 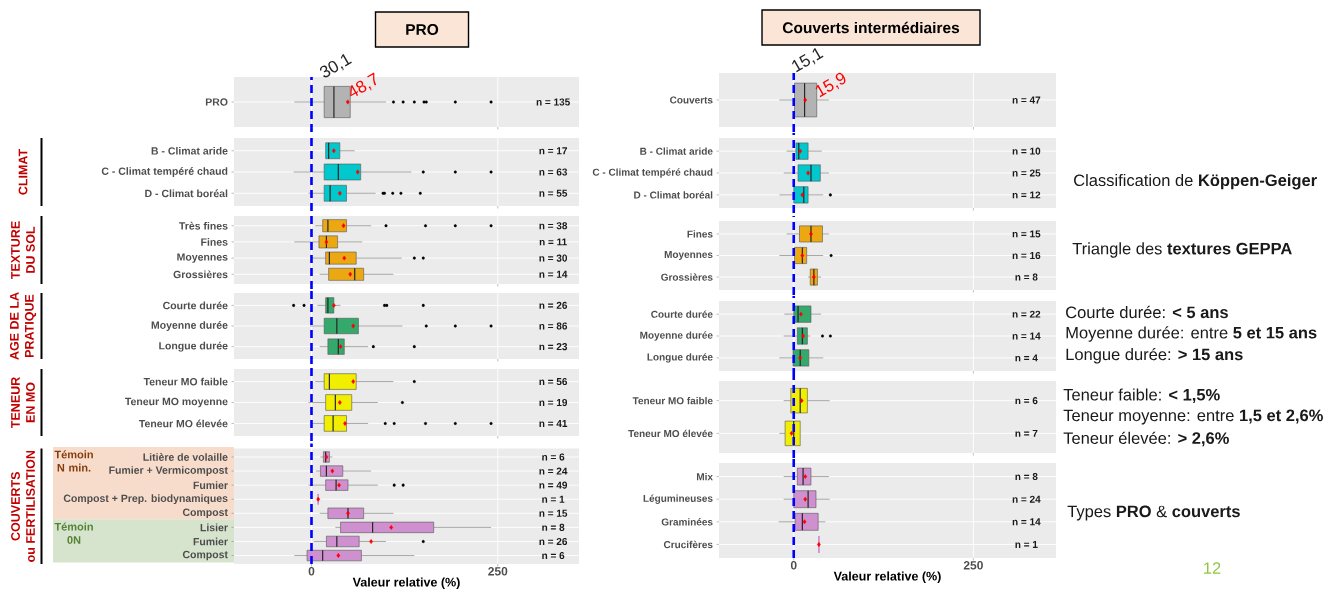 I want to click on y-tick-label: Teneur MO moyenne, so click(x=176, y=402).